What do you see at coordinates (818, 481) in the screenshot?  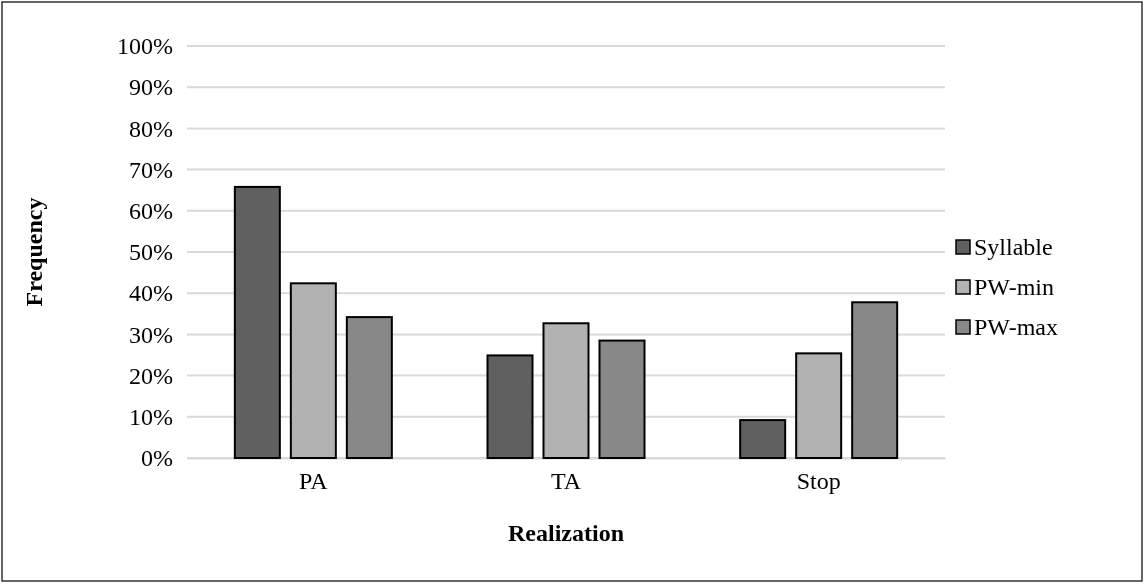 I see `x-tick-label: Stop` at bounding box center [818, 481].